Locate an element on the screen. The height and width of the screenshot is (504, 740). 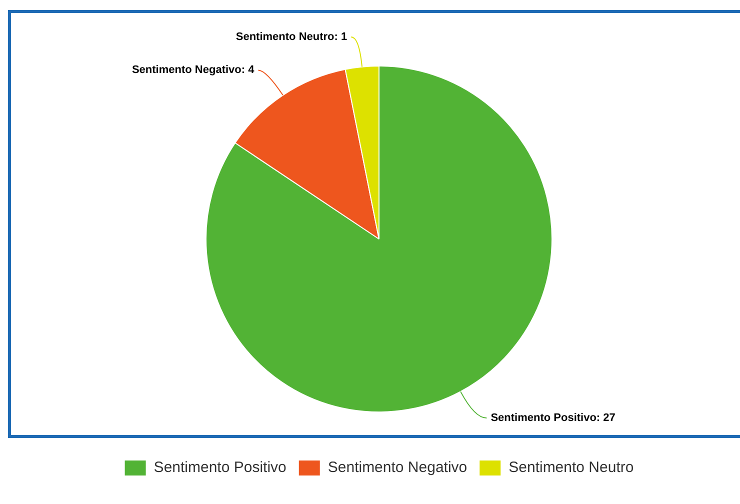
legend-label: Sentimento Positivo is located at coordinates (220, 467).